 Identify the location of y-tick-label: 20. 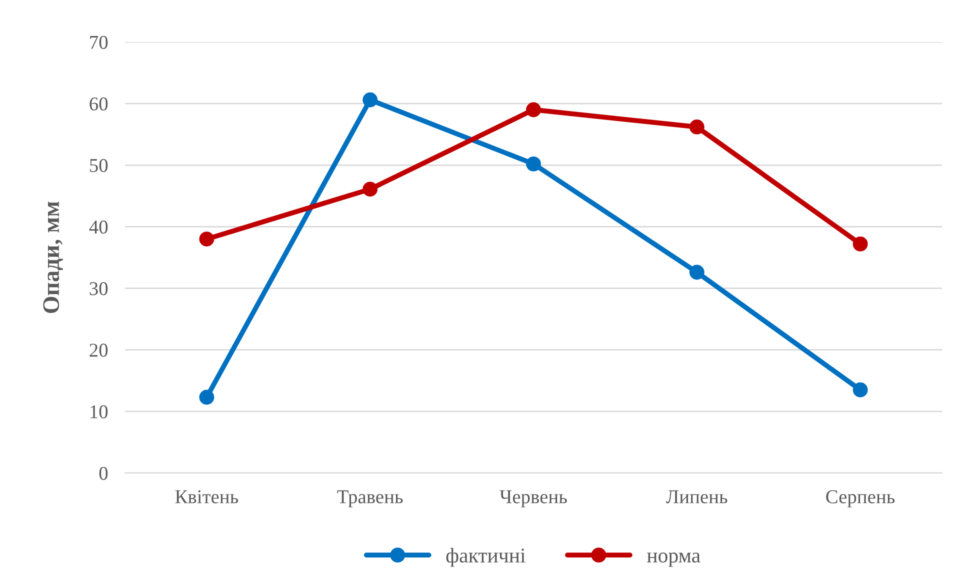
(99, 350).